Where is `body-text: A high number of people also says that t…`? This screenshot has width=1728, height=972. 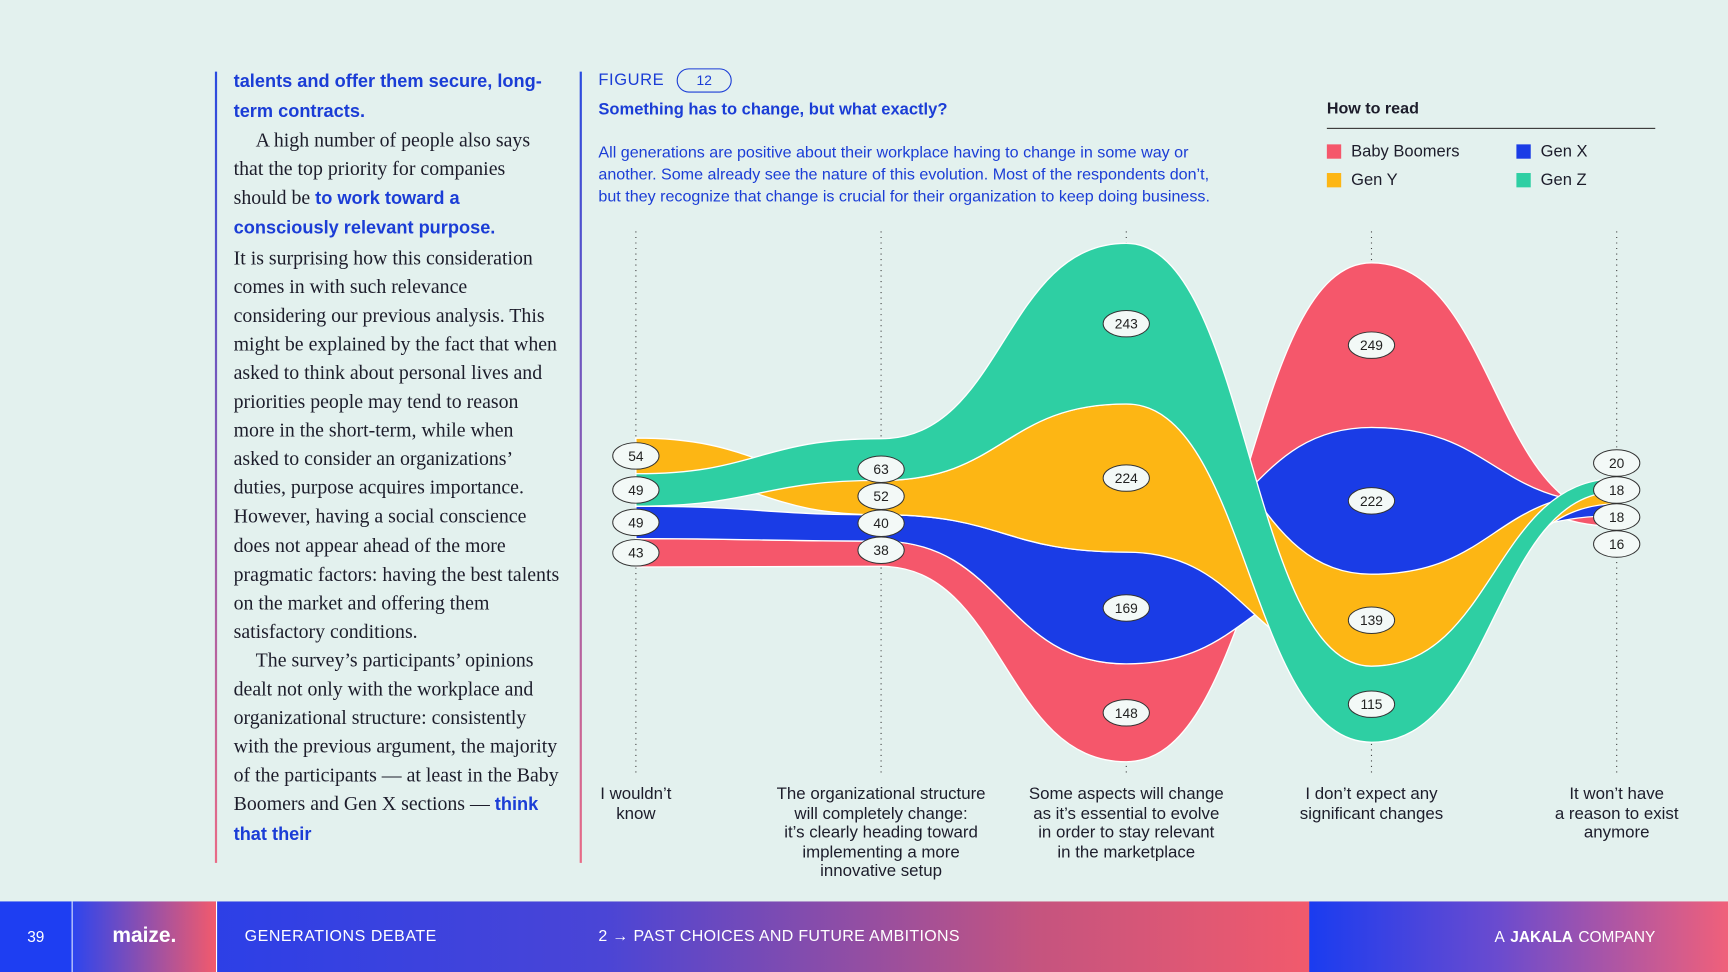
body-text: A high number of people also says that t… is located at coordinates (382, 169).